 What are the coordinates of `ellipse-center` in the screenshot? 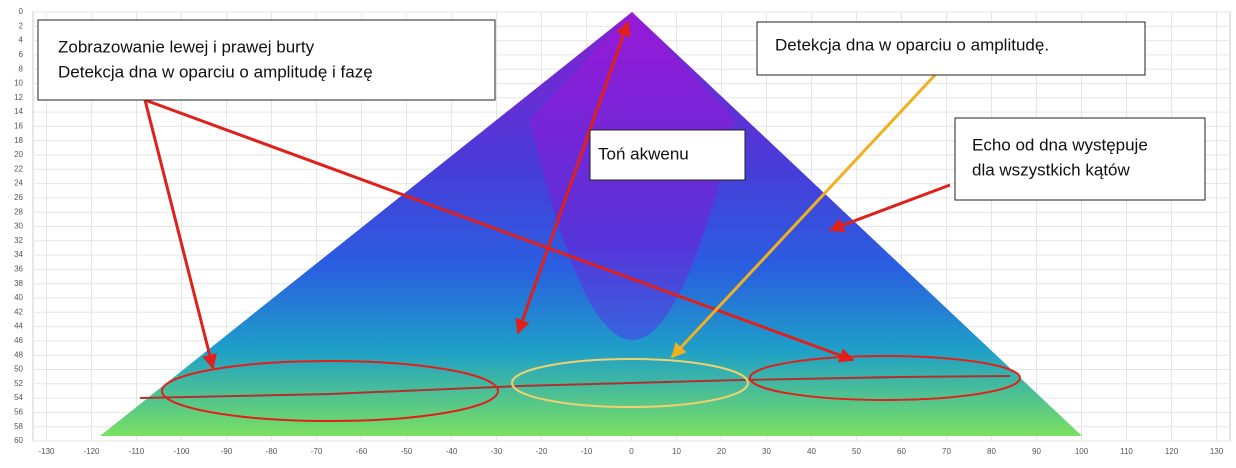 It's located at (630, 383).